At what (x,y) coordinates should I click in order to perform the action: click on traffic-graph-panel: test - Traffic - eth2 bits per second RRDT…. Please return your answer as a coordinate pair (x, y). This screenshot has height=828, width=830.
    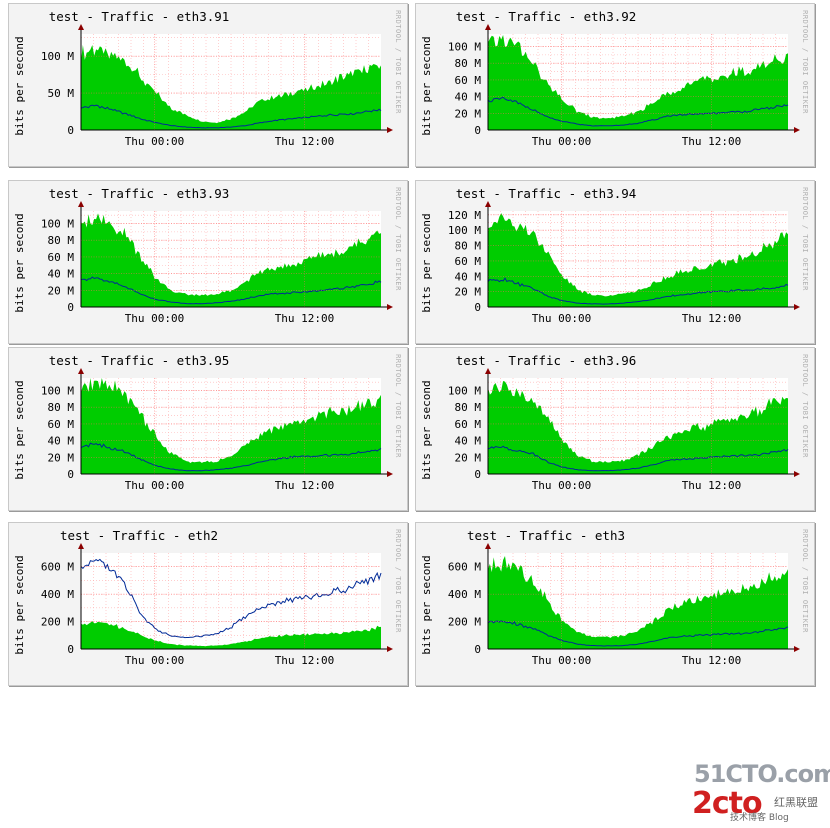
    Looking at the image, I should click on (208, 604).